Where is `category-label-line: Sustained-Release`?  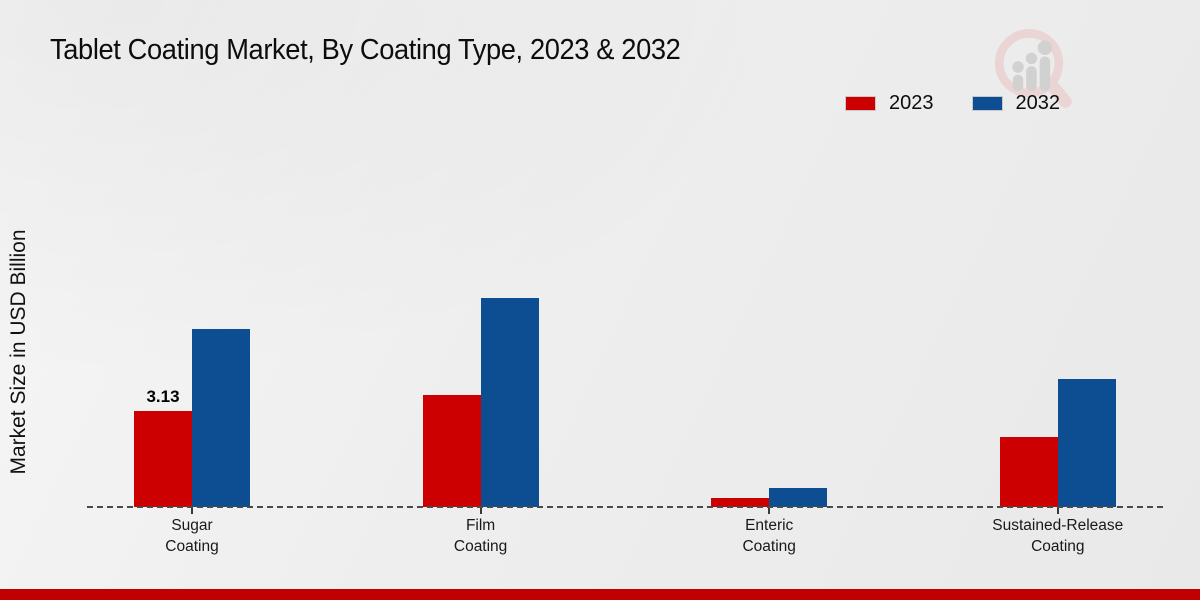
category-label-line: Sustained-Release is located at coordinates (1058, 525).